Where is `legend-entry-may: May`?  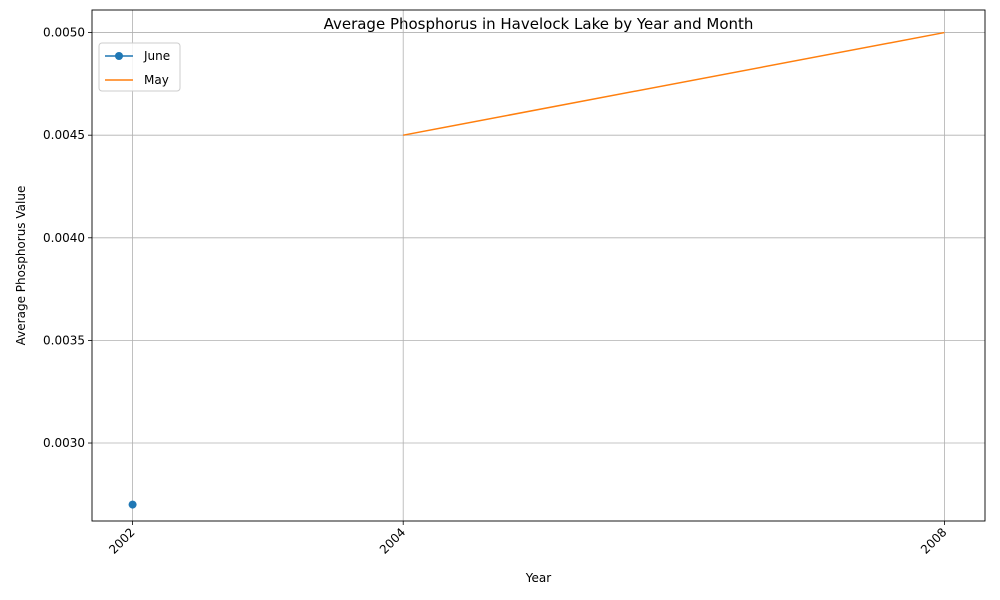
legend-entry-may: May is located at coordinates (137, 80).